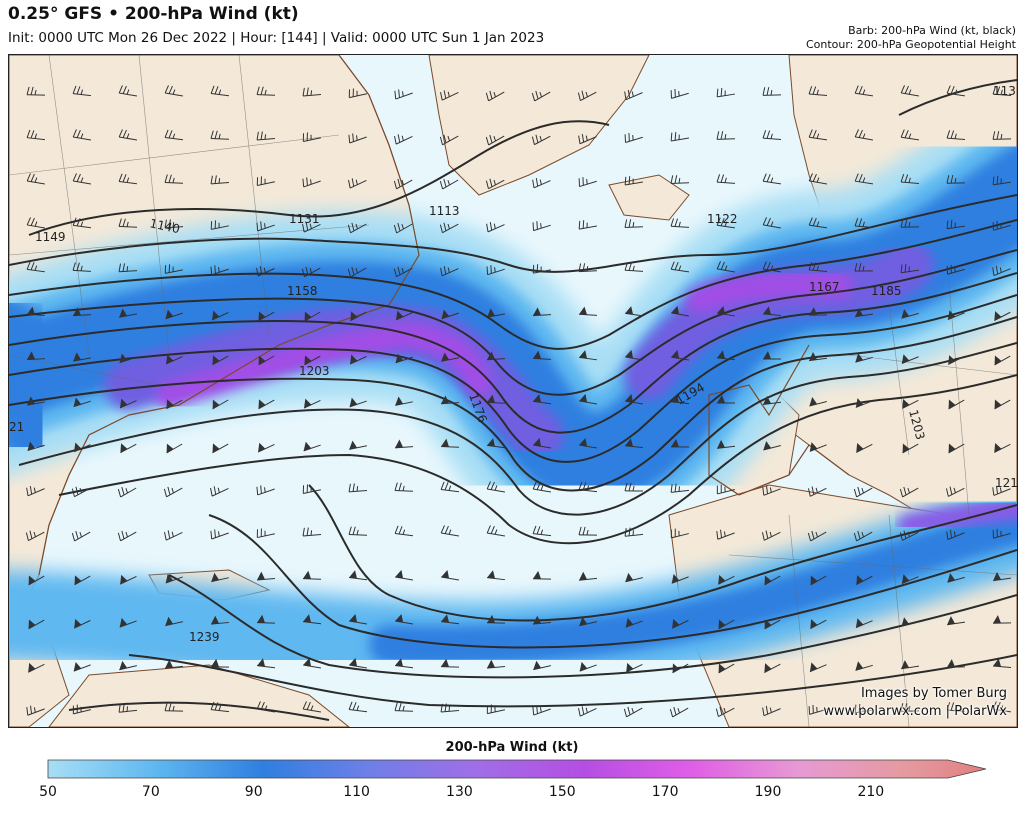  Describe the element at coordinates (539, 125) in the screenshot. I see `land-greenland` at that location.